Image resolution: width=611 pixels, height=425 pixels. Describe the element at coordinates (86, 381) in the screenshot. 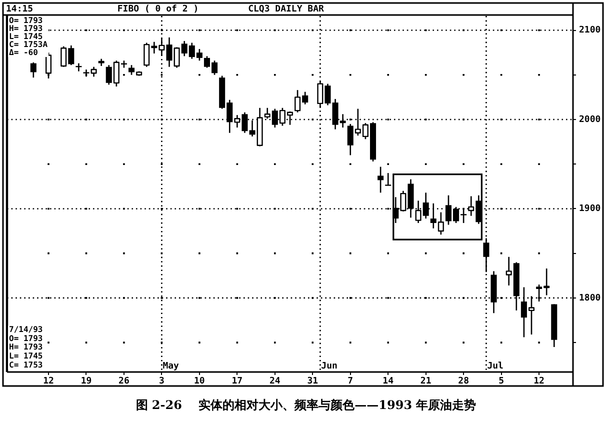

I see `x-tick-label: 19` at that location.